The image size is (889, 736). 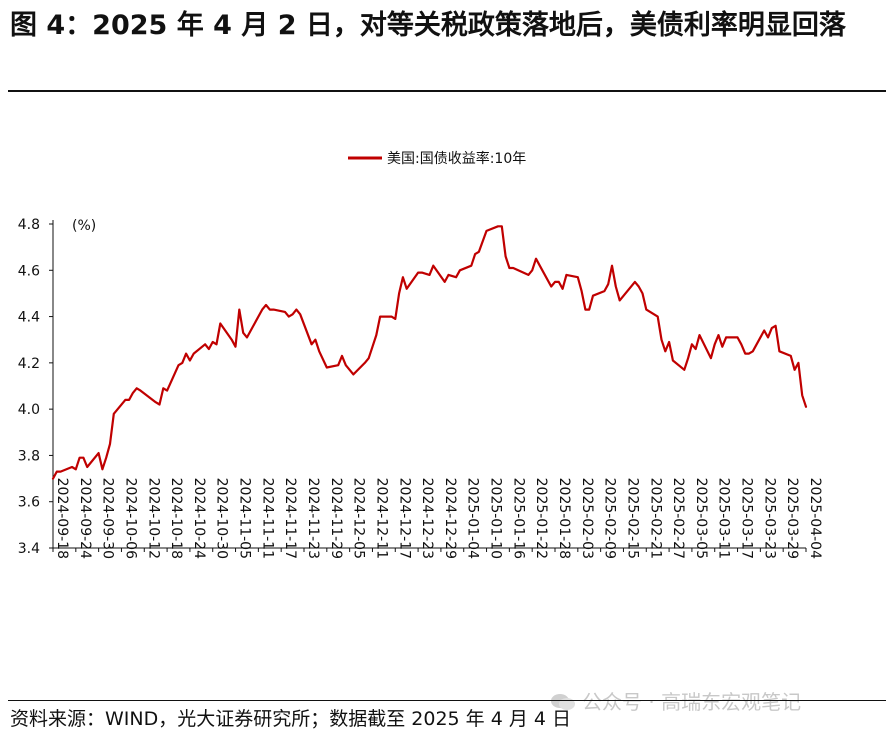 What do you see at coordinates (496, 518) in the screenshot?
I see `x-tick-label: 2025-01-10` at bounding box center [496, 518].